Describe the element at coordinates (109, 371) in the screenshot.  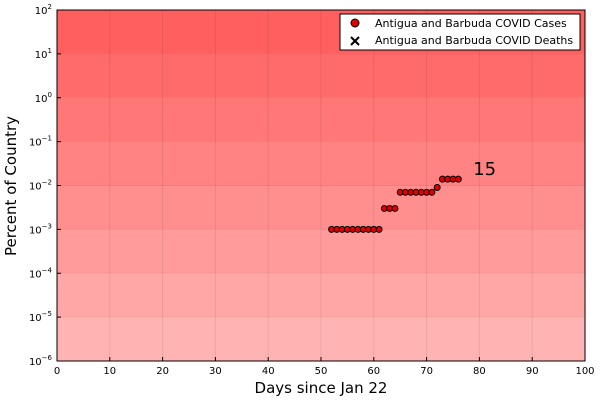
I see `x-tick-label: 10` at that location.